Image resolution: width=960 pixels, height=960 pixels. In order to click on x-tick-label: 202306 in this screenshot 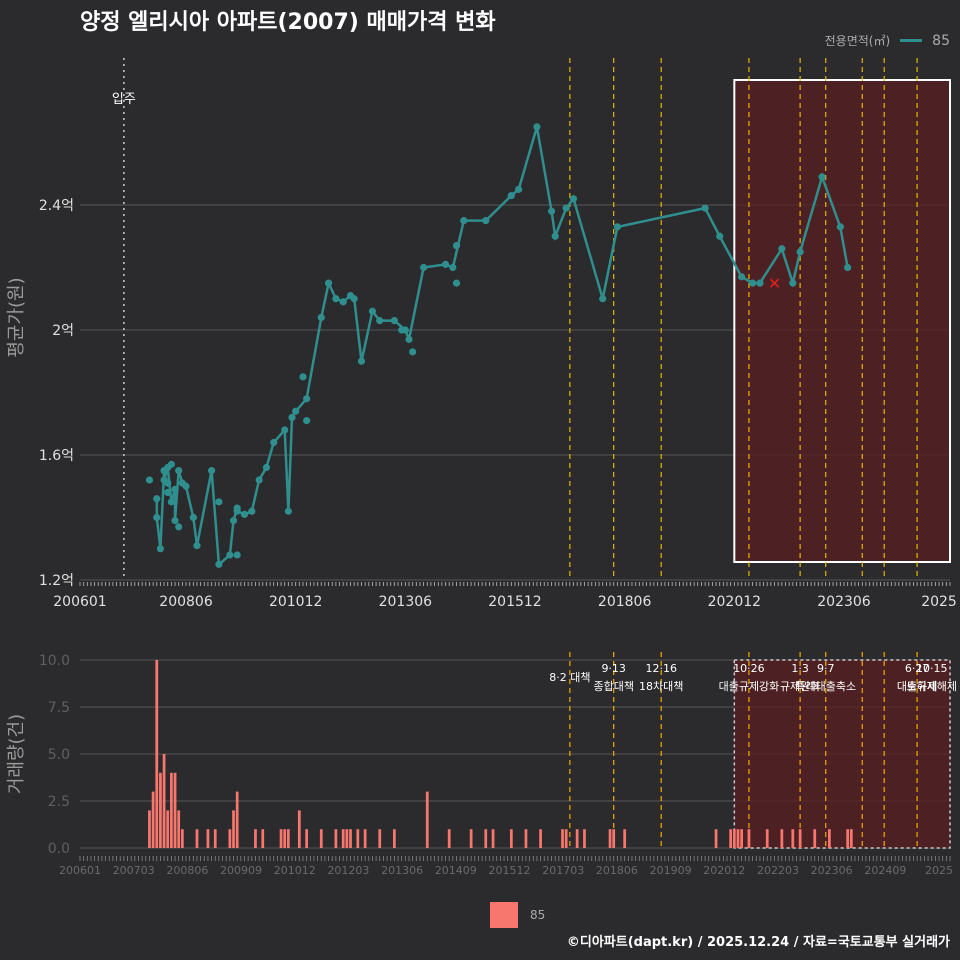, I will do `click(832, 870)`.